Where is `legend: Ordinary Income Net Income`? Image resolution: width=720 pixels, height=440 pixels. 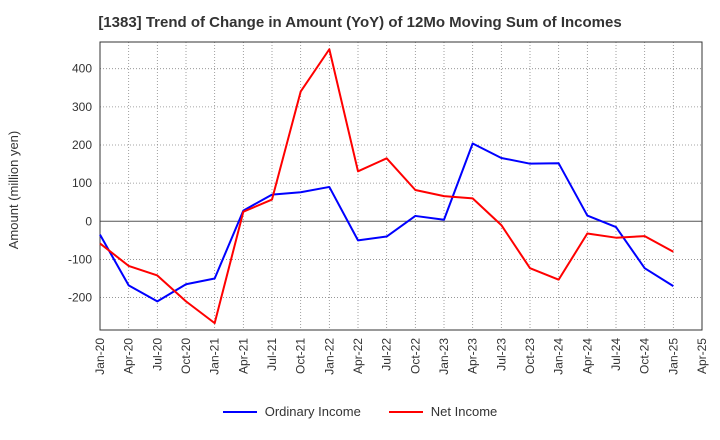
legend: Ordinary Income Net Income is located at coordinates (360, 411).